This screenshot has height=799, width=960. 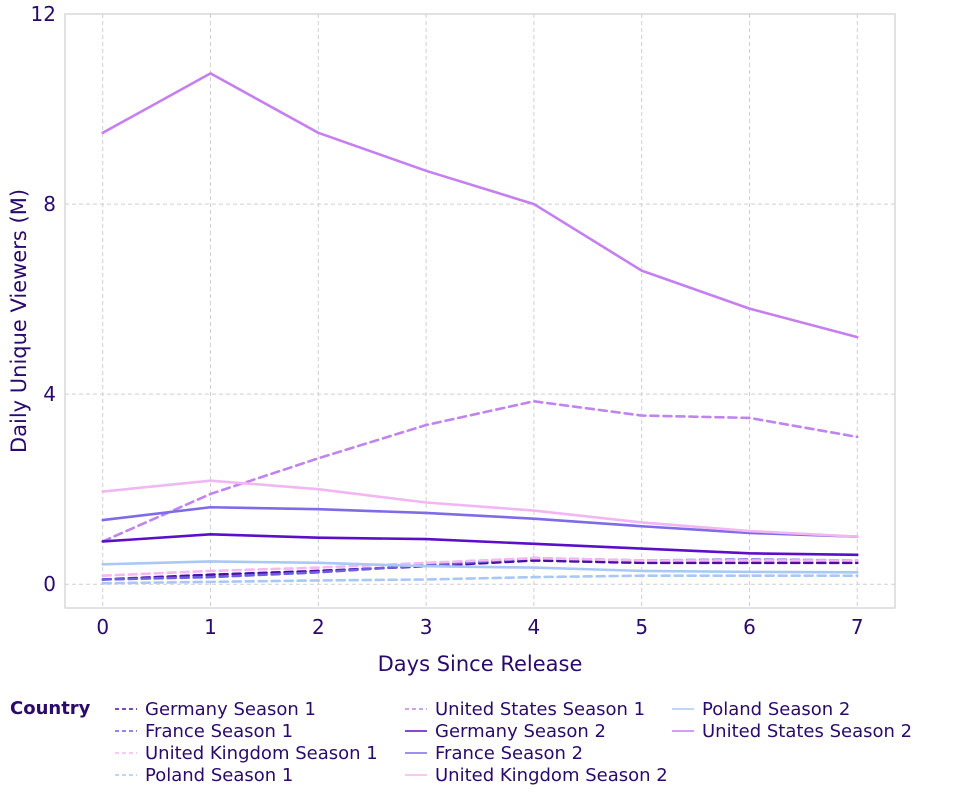 I want to click on x-tick-label: 5, so click(x=641, y=627).